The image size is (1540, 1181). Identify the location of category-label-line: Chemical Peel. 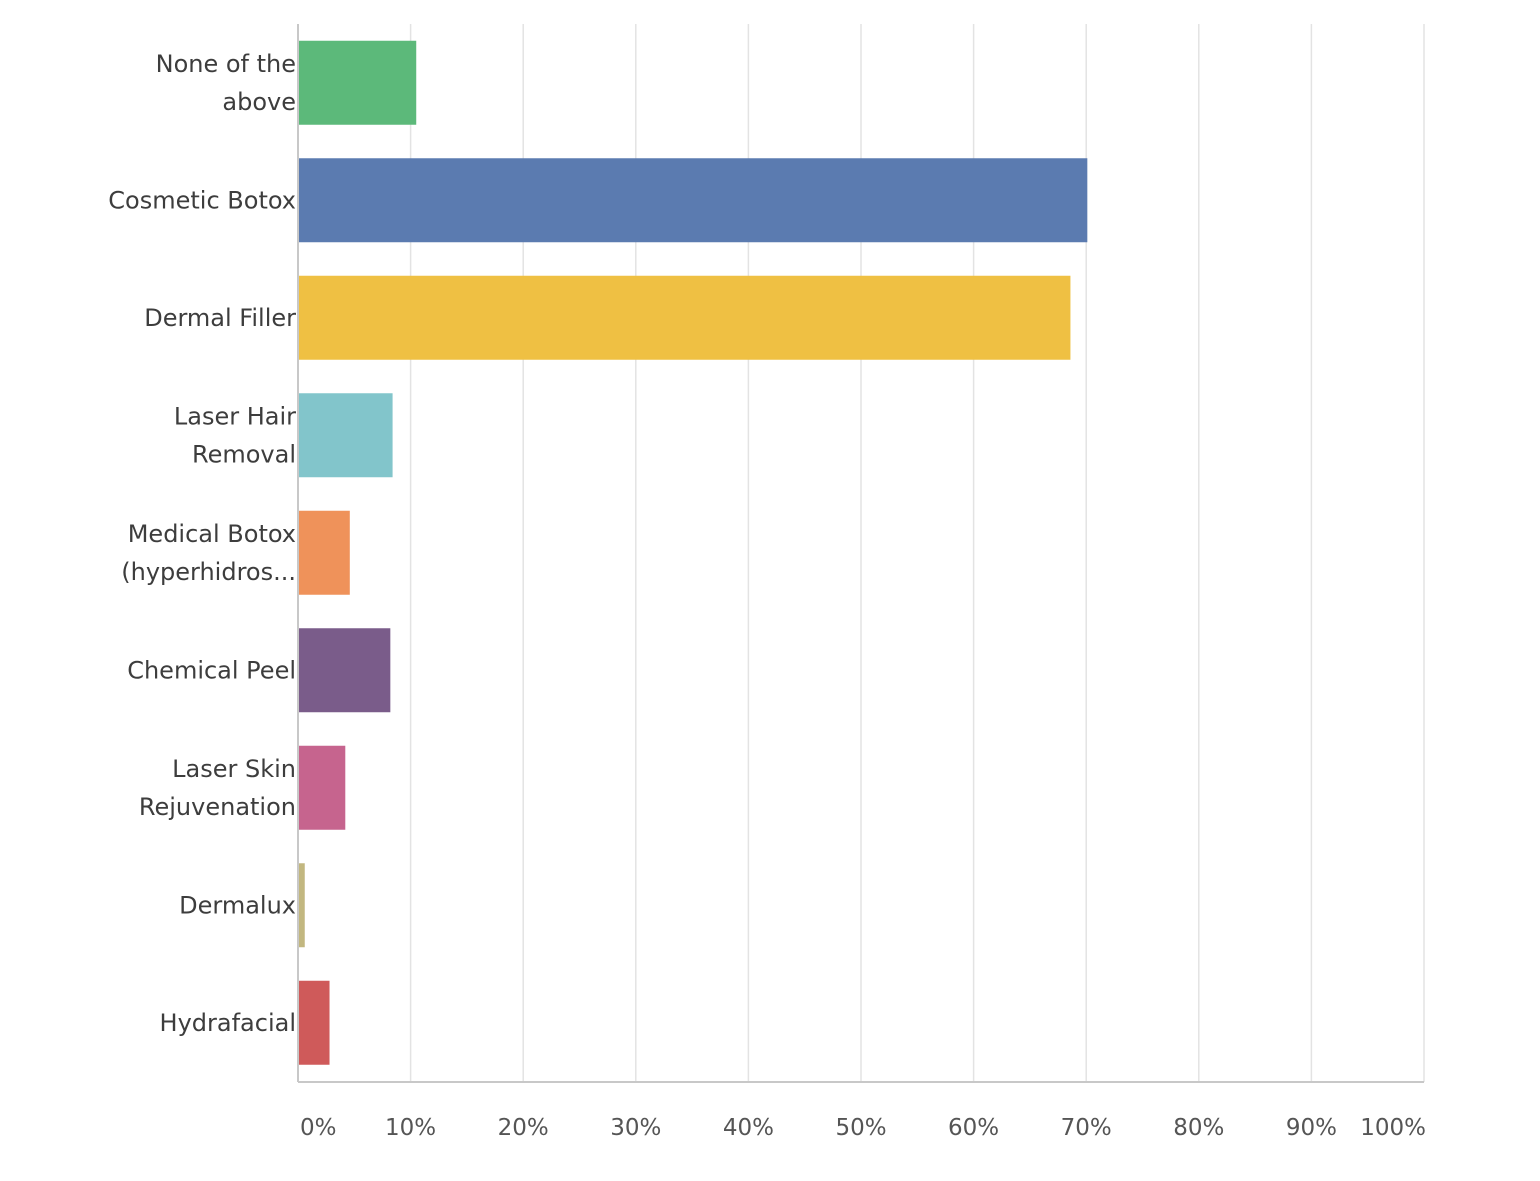
(211, 670).